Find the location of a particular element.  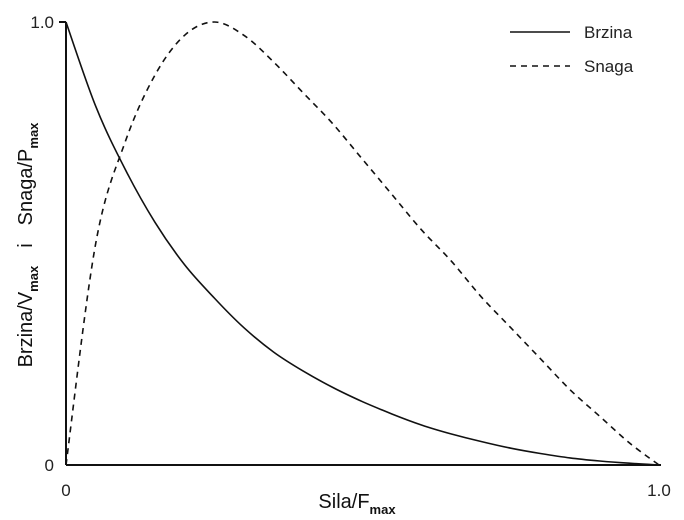

y-axis-title-part2: Snaga/P is located at coordinates (26, 187).